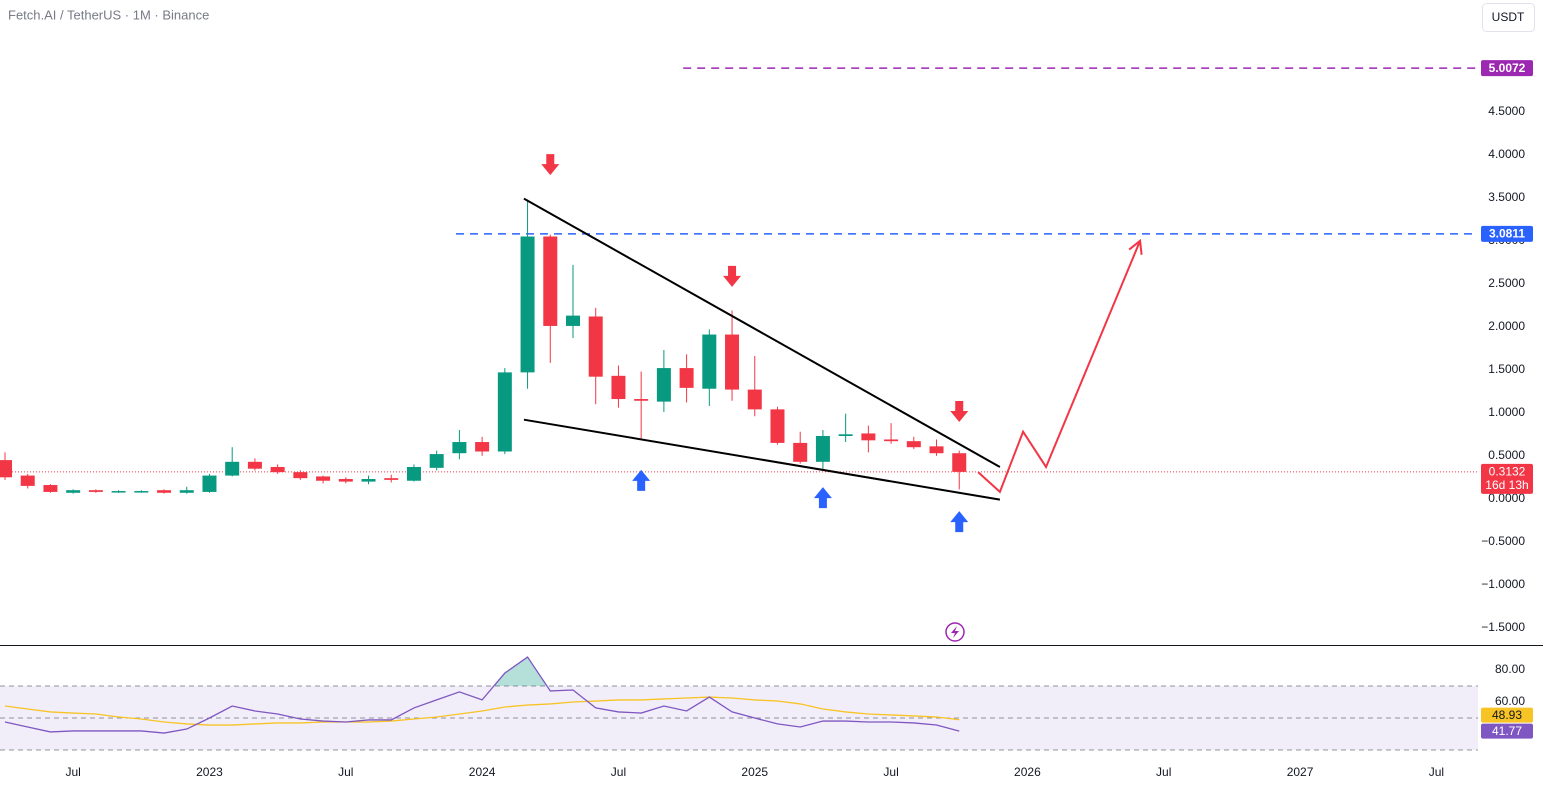 The image size is (1543, 788). Describe the element at coordinates (754, 772) in the screenshot. I see `x-tick-label: 2025` at that location.